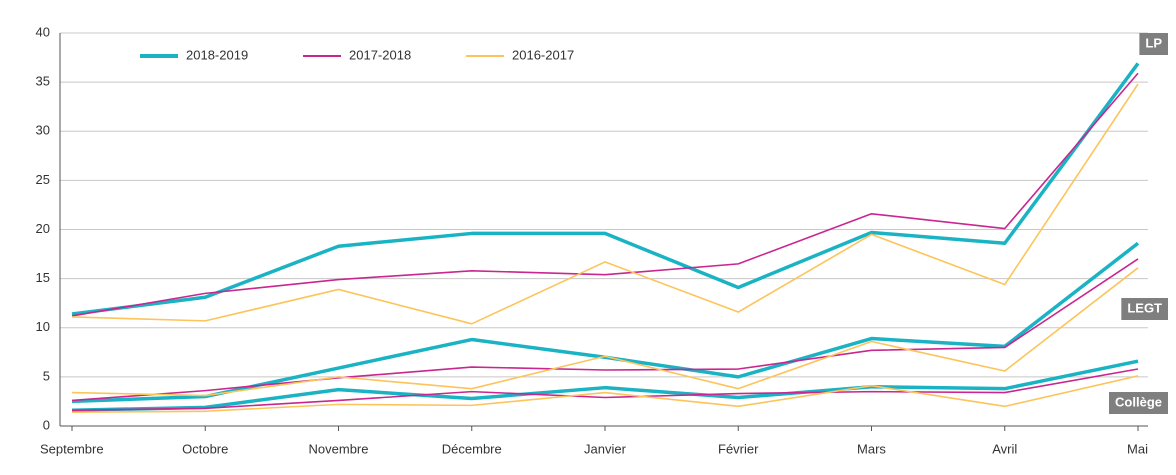  I want to click on y-tick-label: 25, so click(43, 179).